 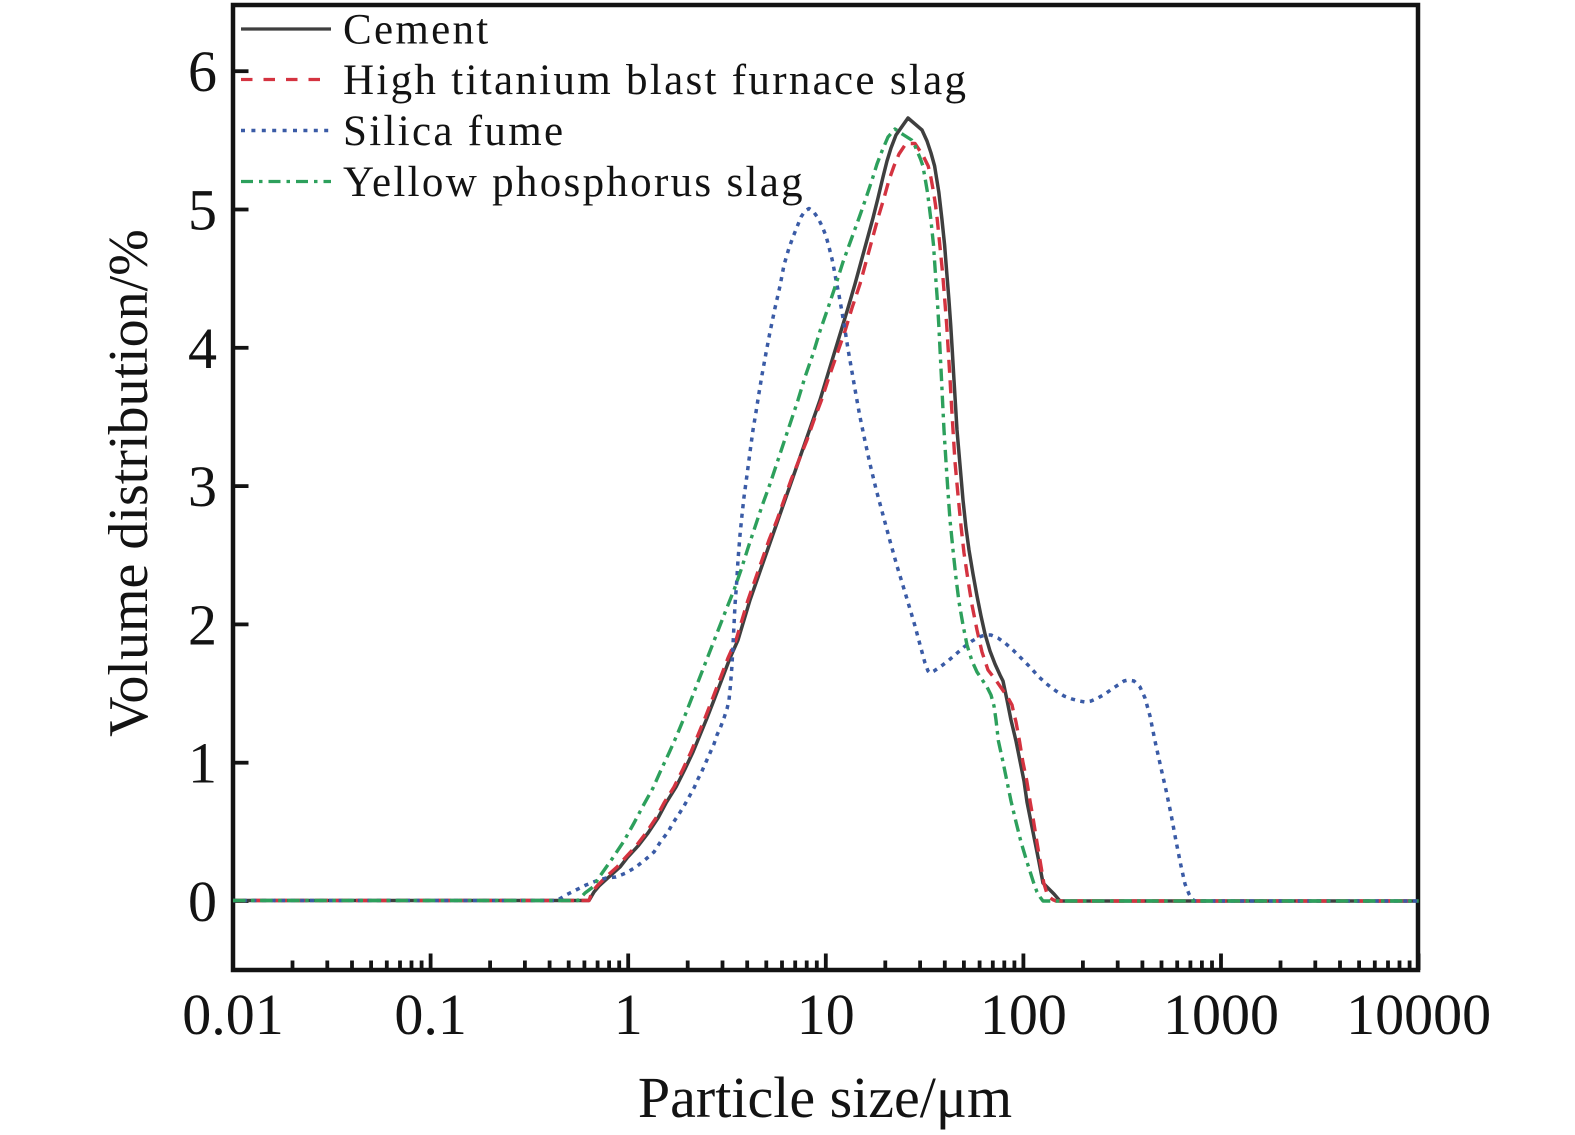 What do you see at coordinates (430, 1014) in the screenshot?
I see `svg-text: 0.1` at bounding box center [430, 1014].